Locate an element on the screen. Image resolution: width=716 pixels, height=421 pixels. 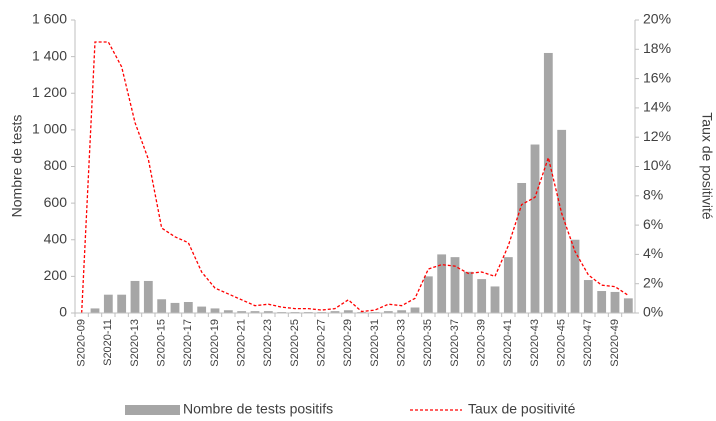
x-tick-label: S2020-13 is located at coordinates (135, 343).